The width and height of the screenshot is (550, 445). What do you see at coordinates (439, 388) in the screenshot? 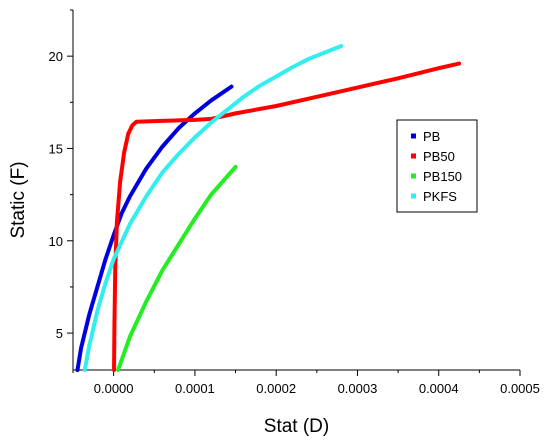
I see `x-tick-label: 0.0004` at bounding box center [439, 388].